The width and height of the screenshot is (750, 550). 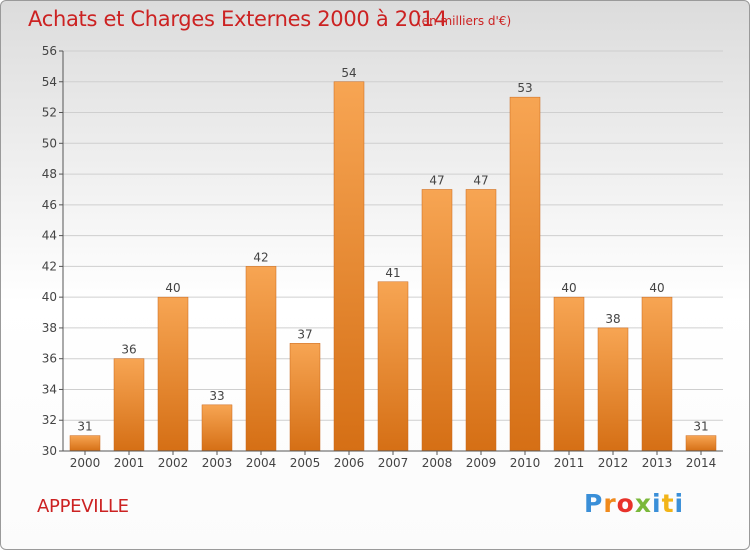 What do you see at coordinates (613, 389) in the screenshot?
I see `bar-2012` at bounding box center [613, 389].